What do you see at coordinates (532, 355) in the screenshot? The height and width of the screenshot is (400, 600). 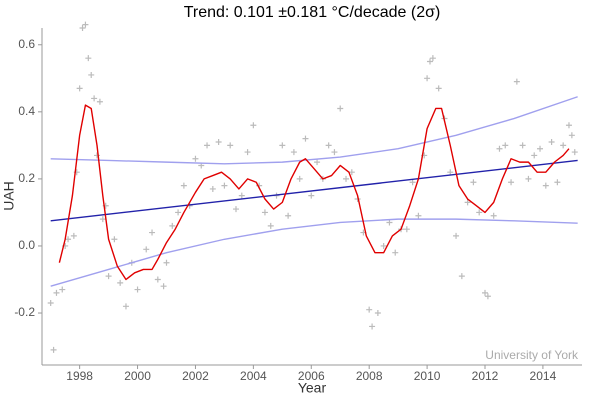 I see `annotation: University of York` at bounding box center [532, 355].